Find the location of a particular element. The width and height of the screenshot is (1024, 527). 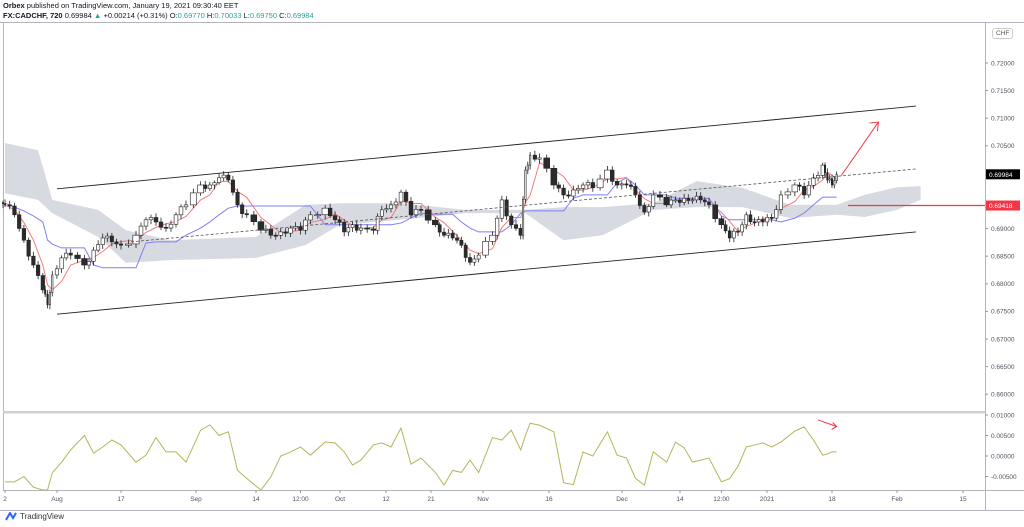

pane-separator is located at coordinates (494, 412).